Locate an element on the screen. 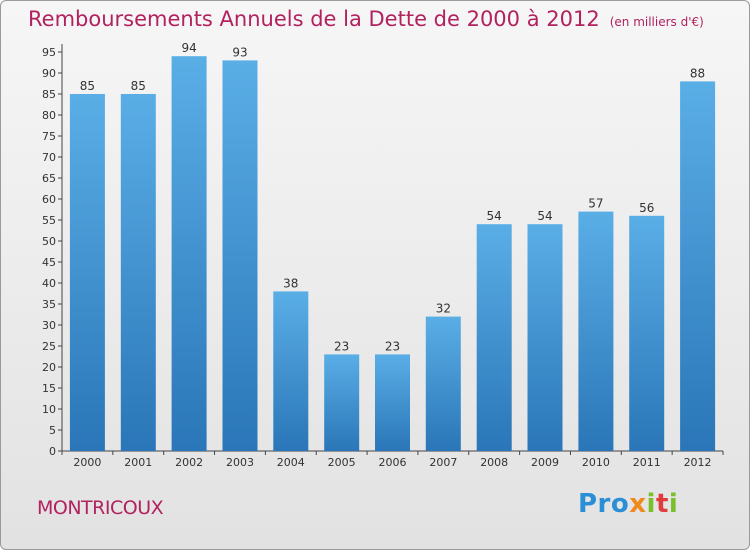 This screenshot has width=750, height=550. bar-2005 is located at coordinates (342, 402).